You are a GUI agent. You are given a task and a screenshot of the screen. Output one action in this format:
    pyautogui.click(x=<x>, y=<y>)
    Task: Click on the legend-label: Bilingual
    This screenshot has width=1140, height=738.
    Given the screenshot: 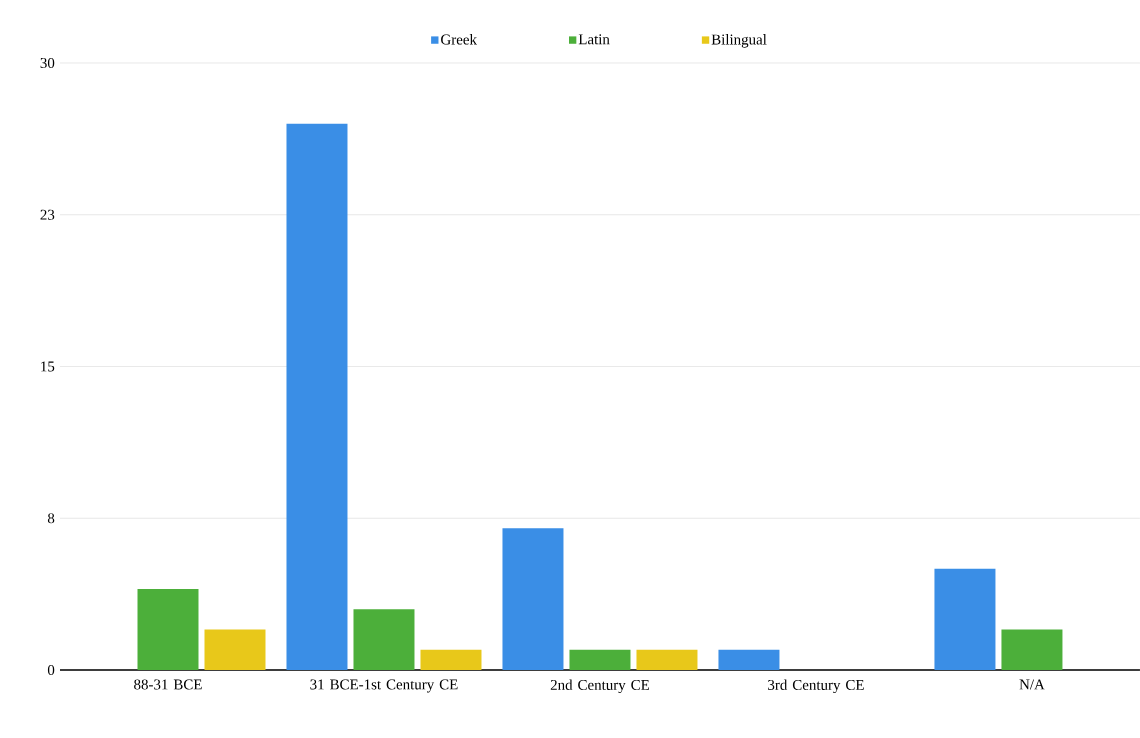 What is the action you would take?
    pyautogui.click(x=739, y=41)
    